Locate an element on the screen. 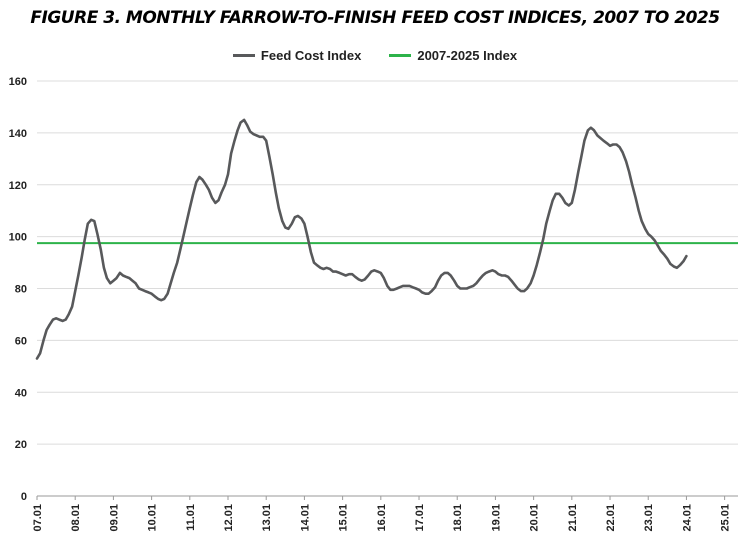 This screenshot has width=750, height=545. y-tick-label: 80 is located at coordinates (21, 290).